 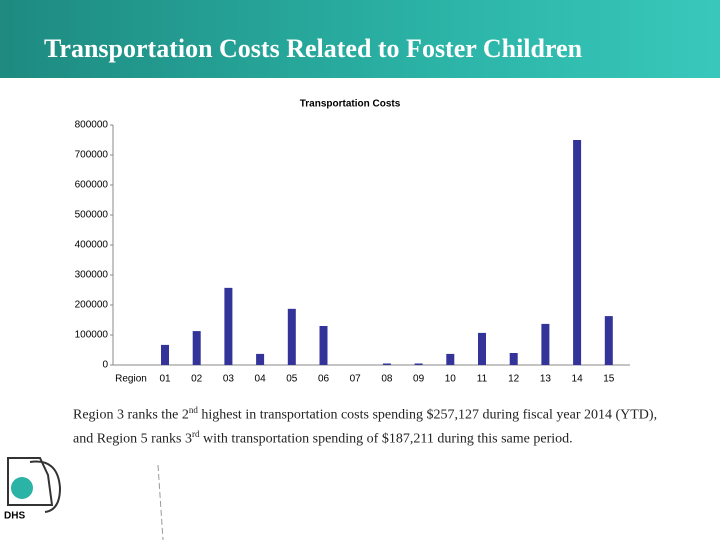 I want to click on x-tick-label: 10, so click(x=451, y=379).